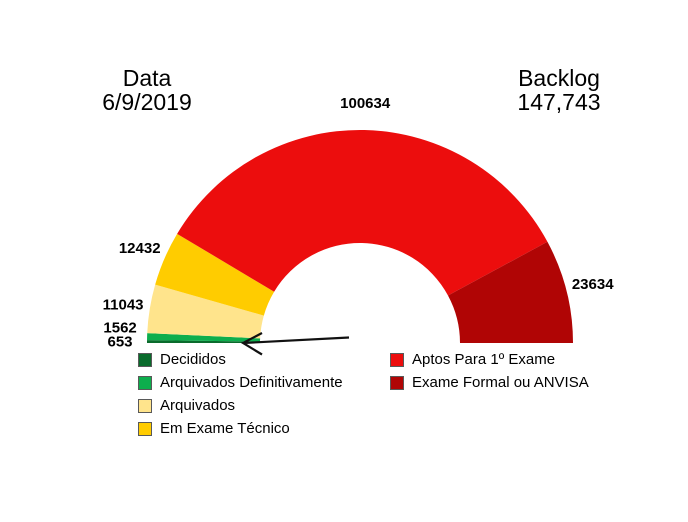 The image size is (688, 522). Describe the element at coordinates (123, 304) in the screenshot. I see `segment-value-label-2: 11043` at that location.